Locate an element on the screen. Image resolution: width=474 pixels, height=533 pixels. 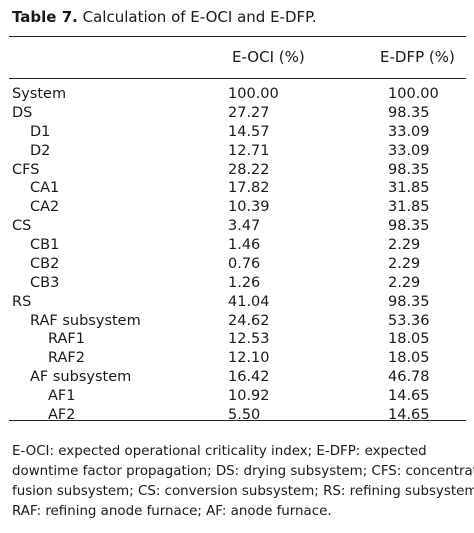
top-rule is located at coordinates (237, 36).